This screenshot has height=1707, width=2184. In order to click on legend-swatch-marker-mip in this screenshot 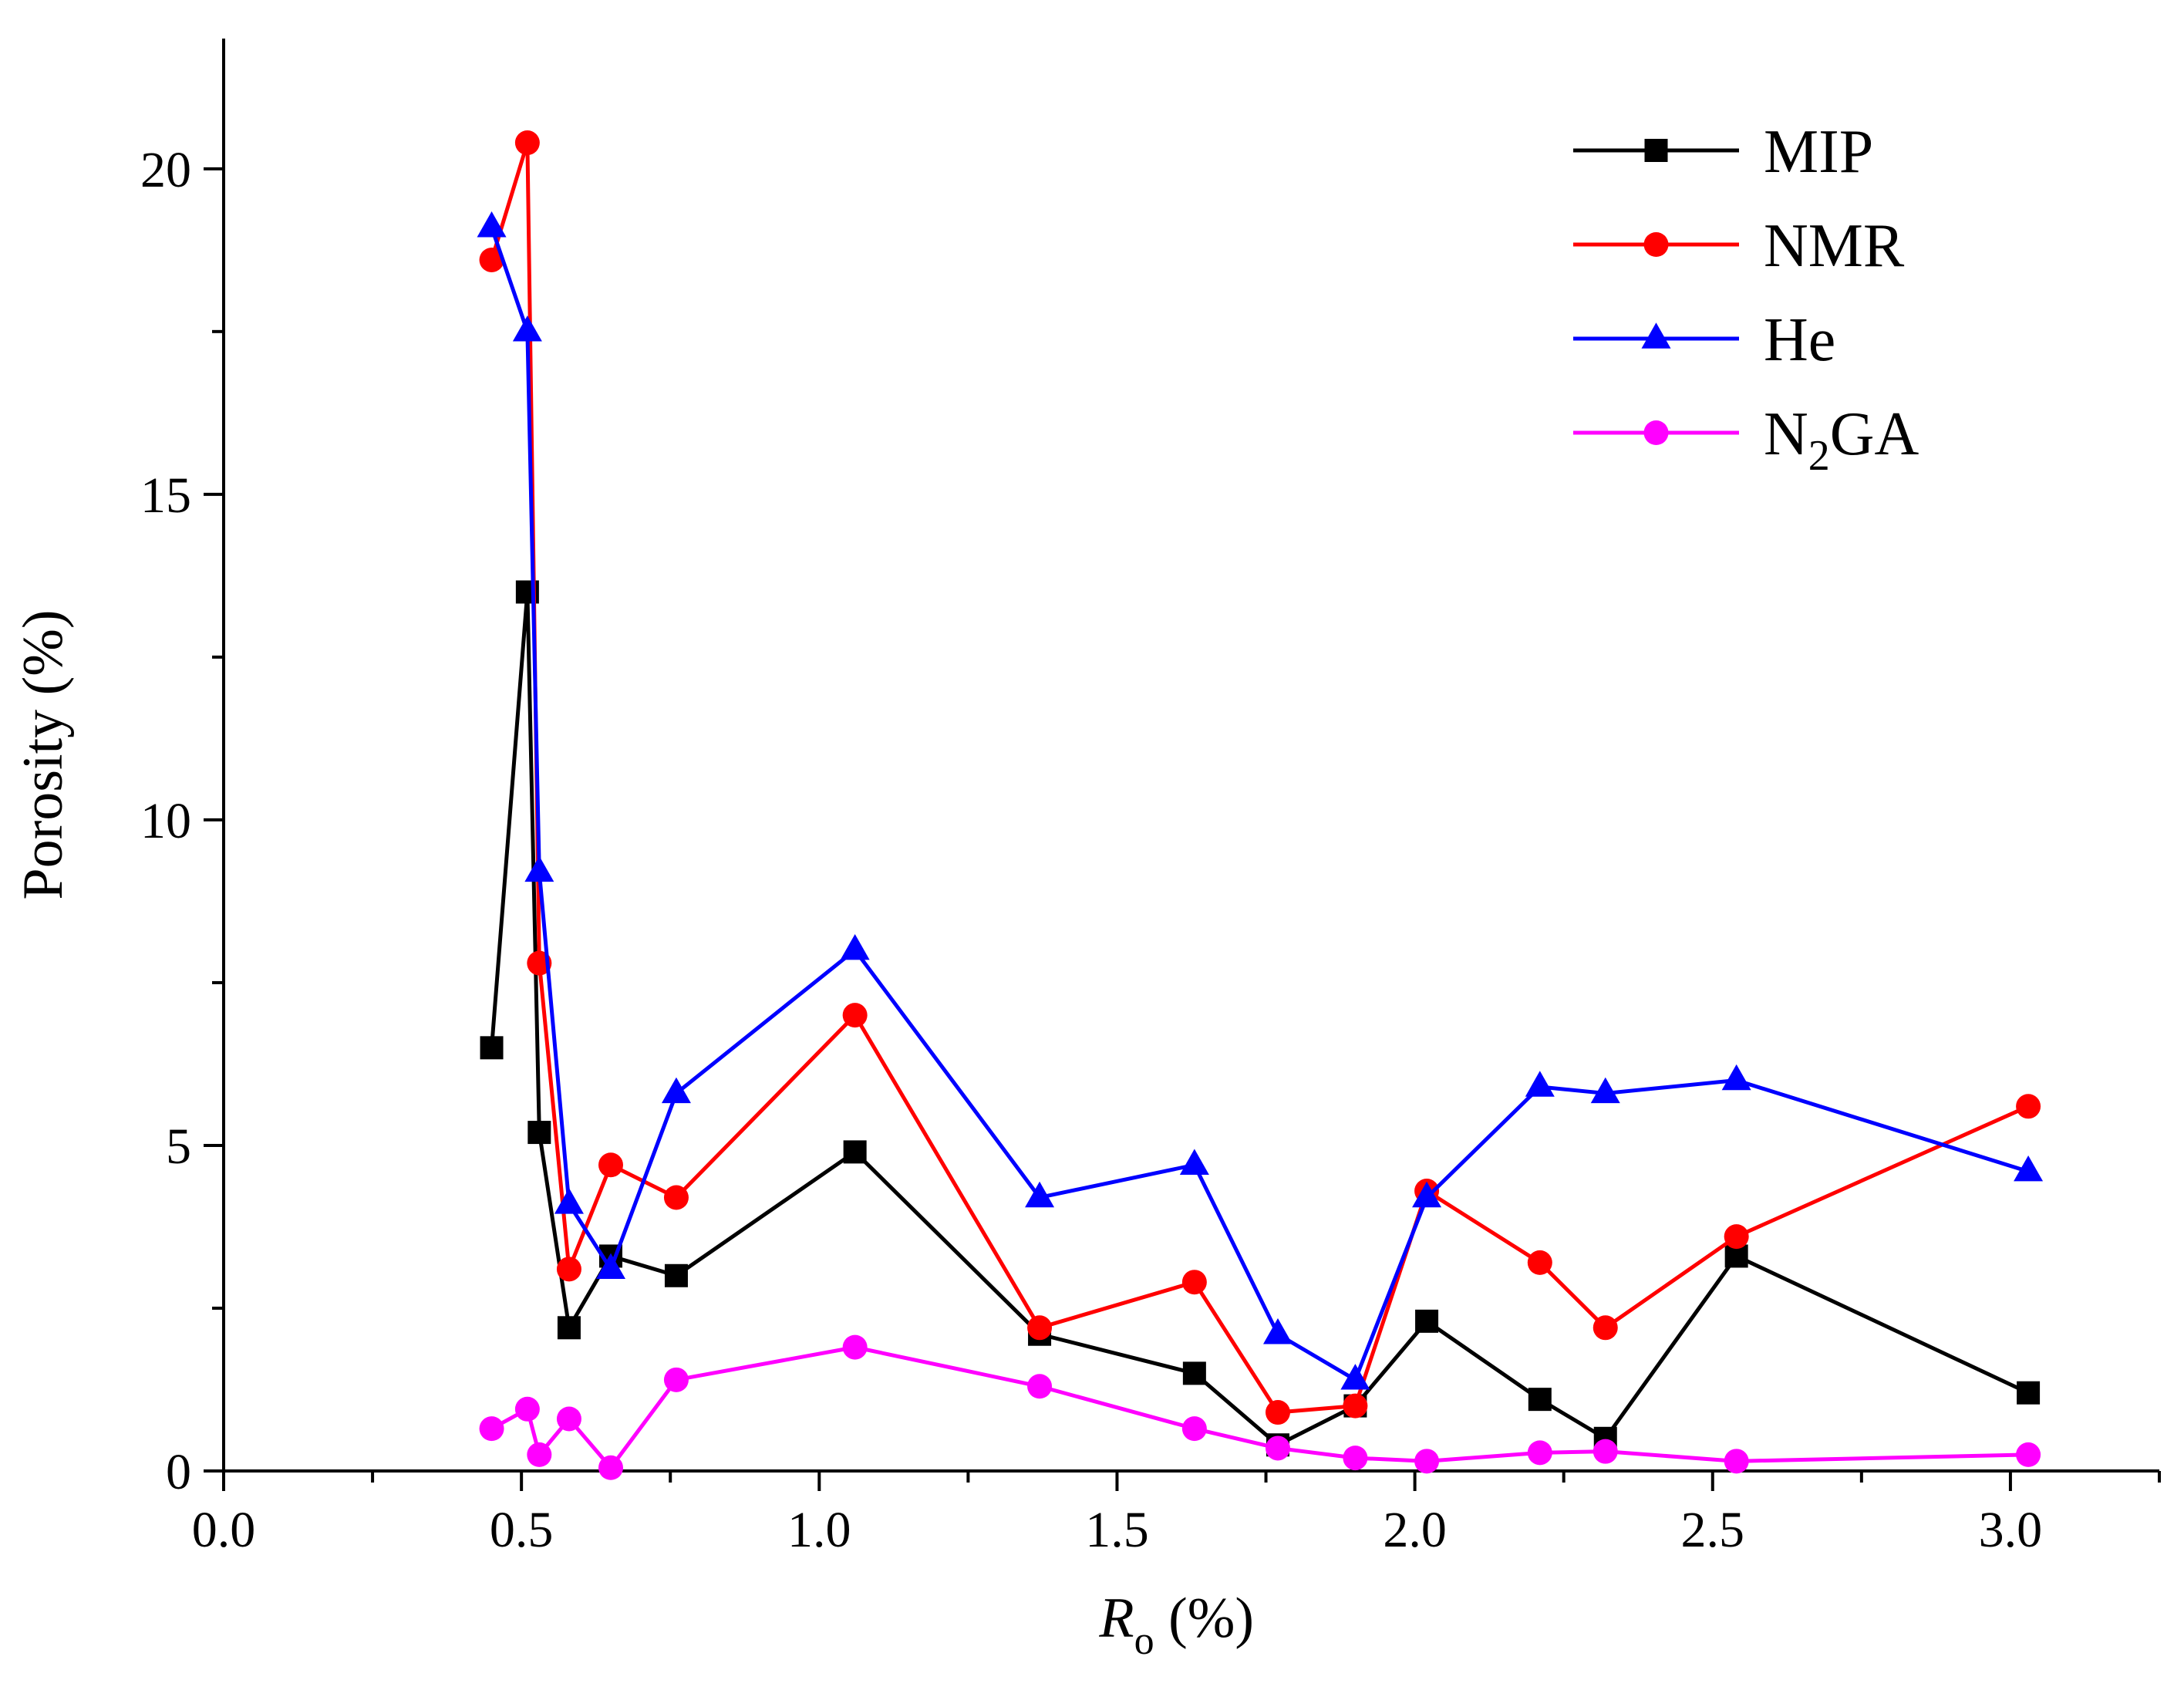, I will do `click(1656, 150)`.